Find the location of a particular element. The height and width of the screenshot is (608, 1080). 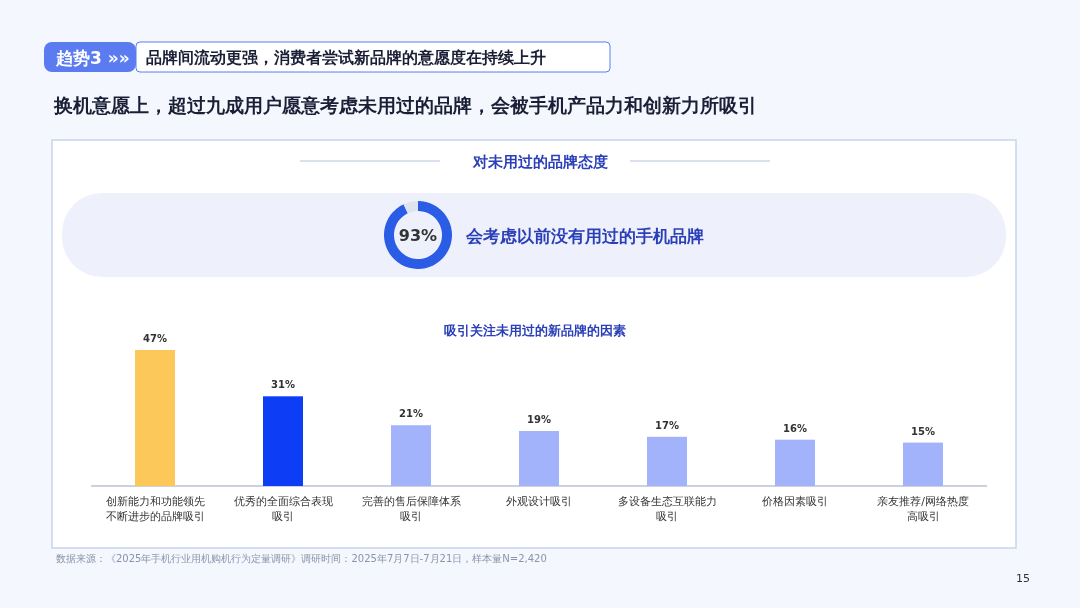

data-label: 31% is located at coordinates (283, 385).